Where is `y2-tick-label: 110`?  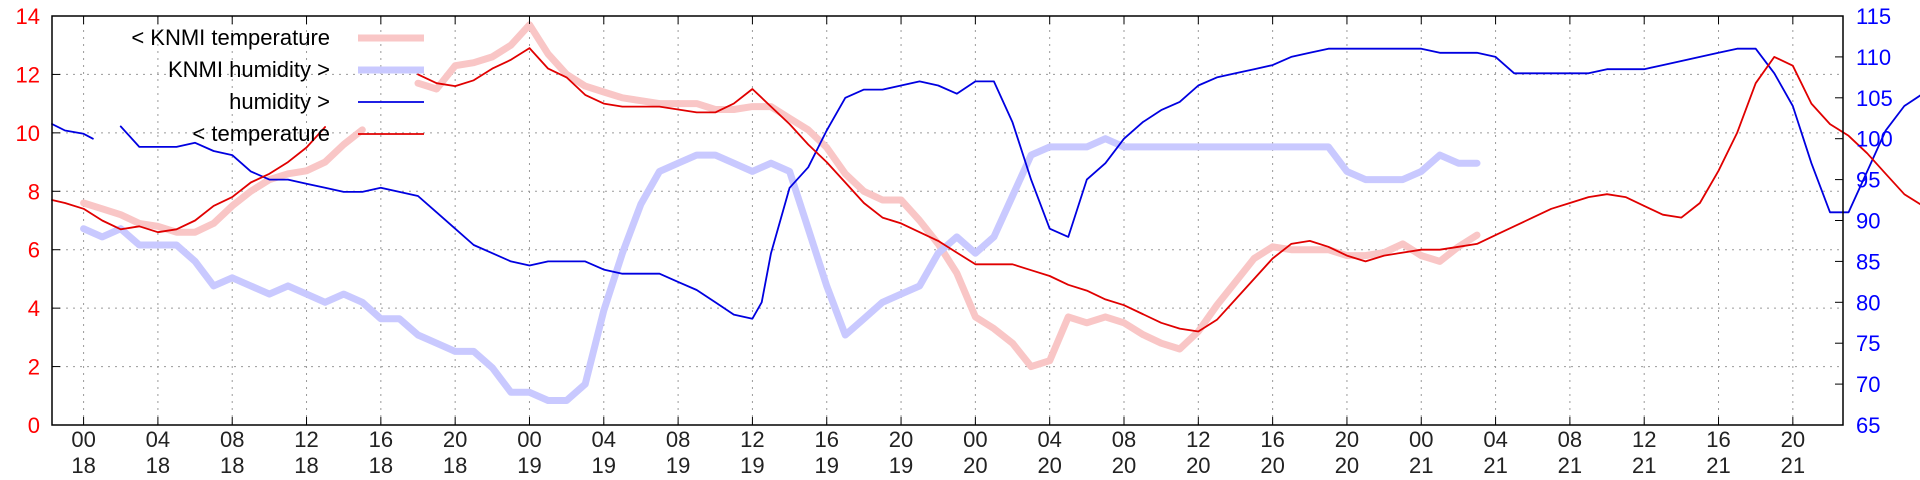
y2-tick-label: 110 is located at coordinates (1873, 57).